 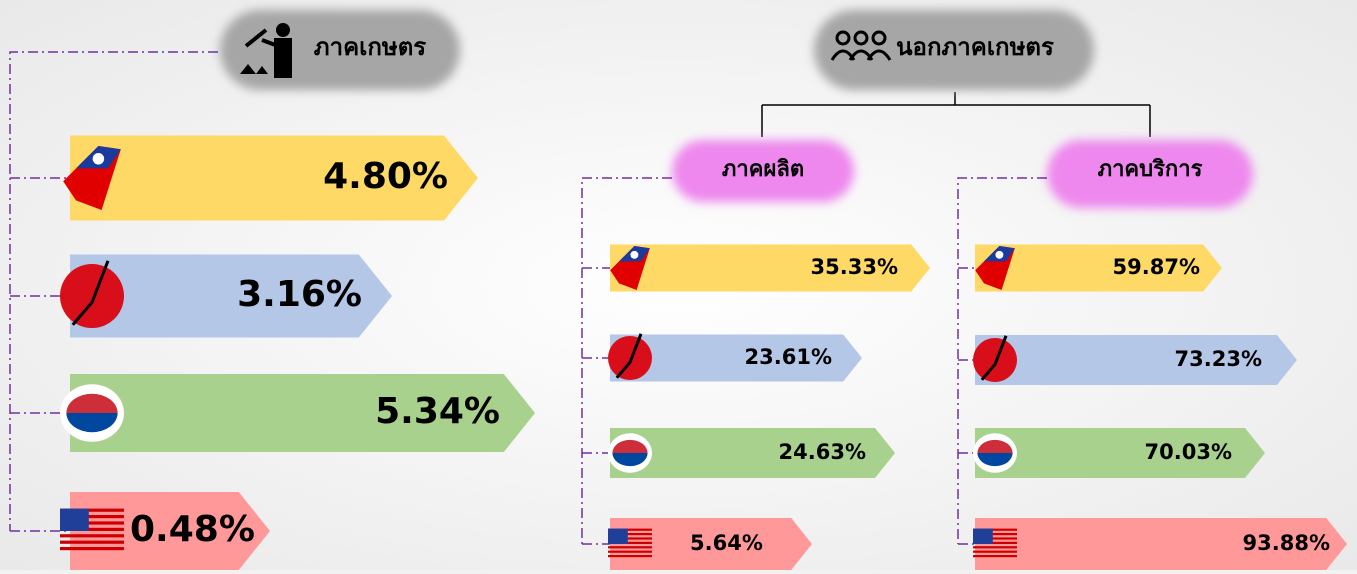 What do you see at coordinates (861, 45) in the screenshot?
I see `people-icon` at bounding box center [861, 45].